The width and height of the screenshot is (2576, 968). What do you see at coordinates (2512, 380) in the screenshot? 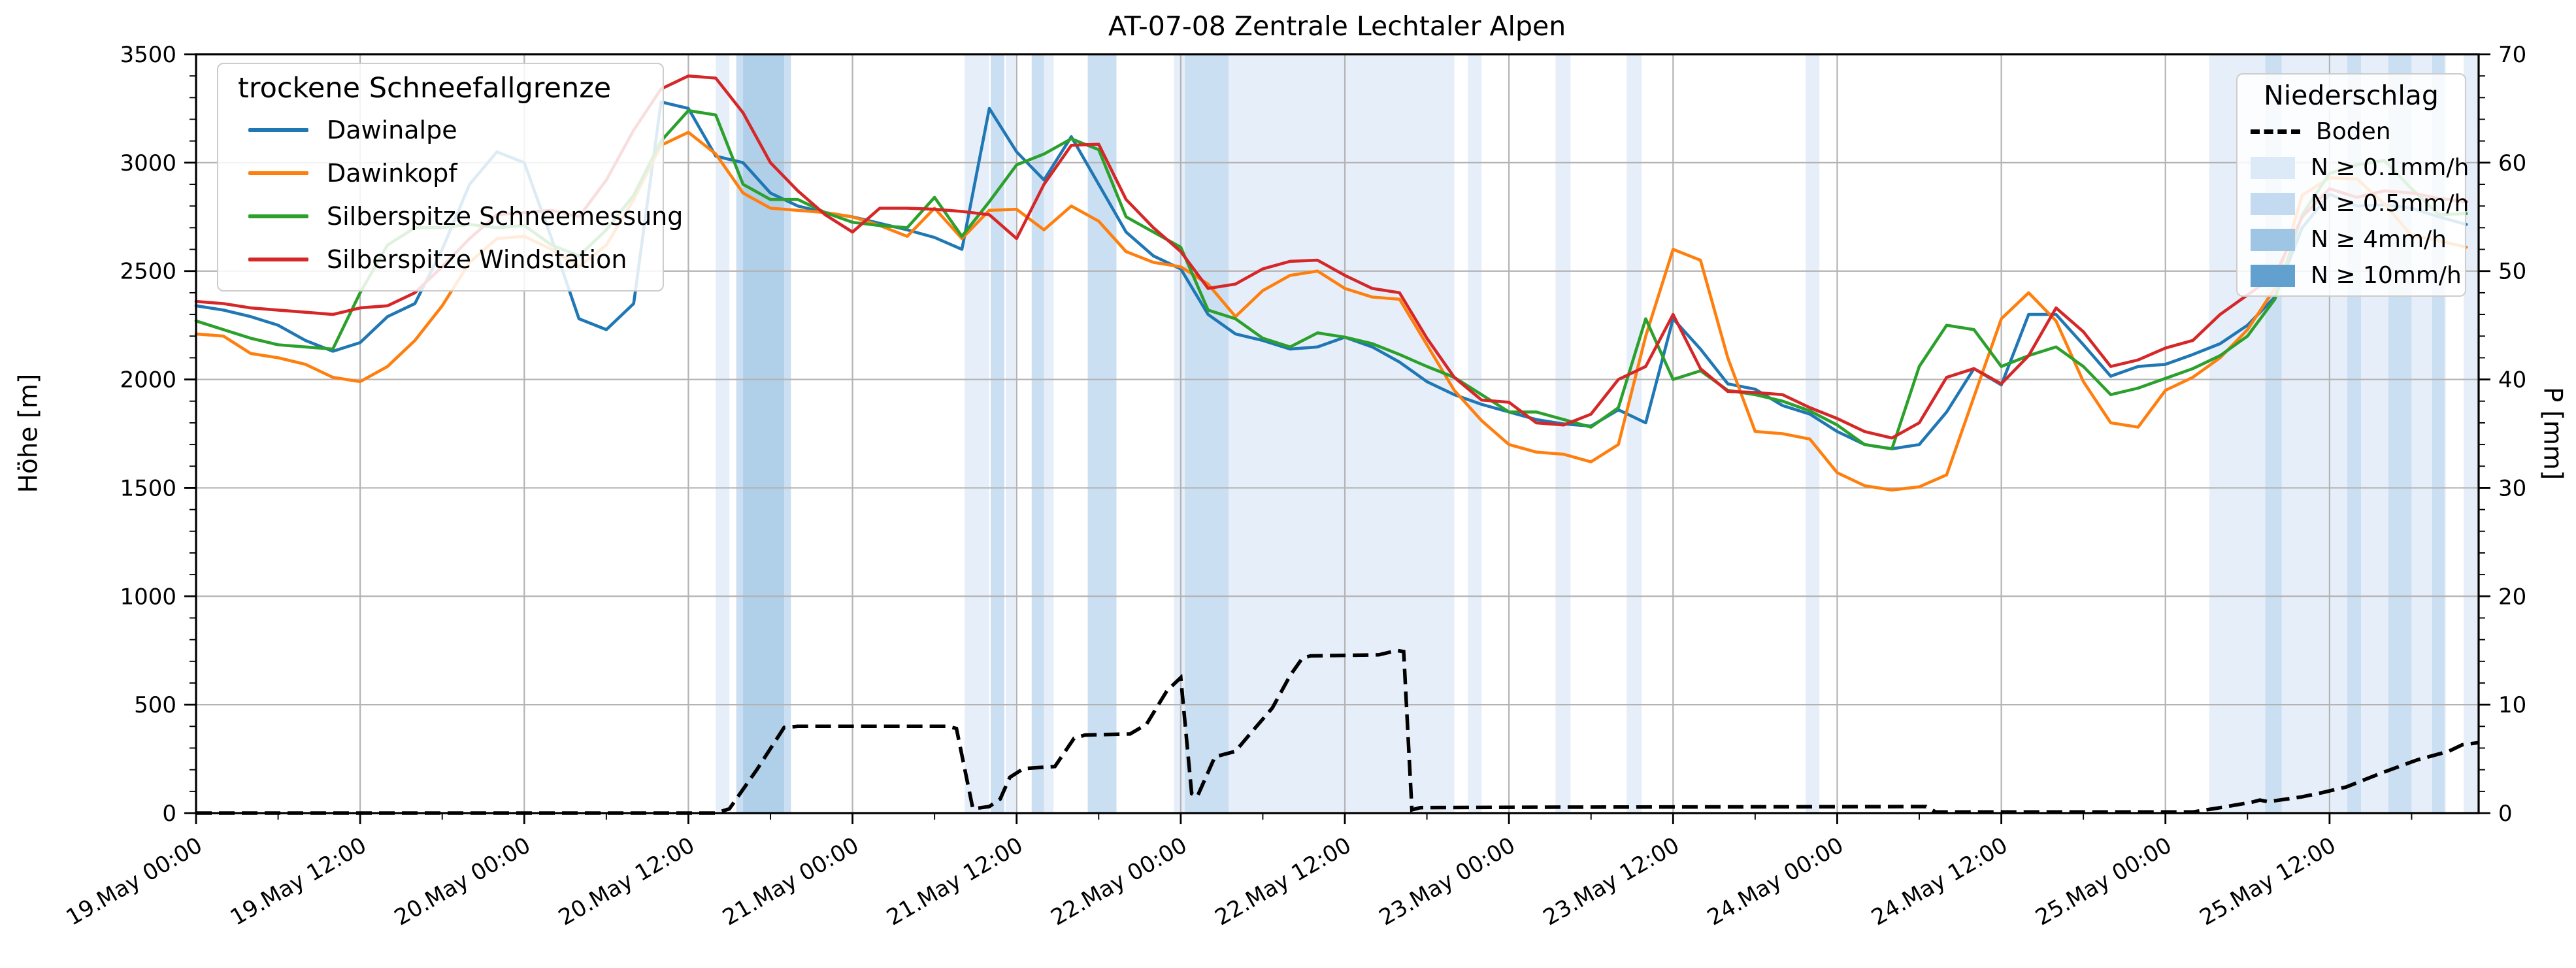
I see `y-right-tick-label: 40` at bounding box center [2512, 380].